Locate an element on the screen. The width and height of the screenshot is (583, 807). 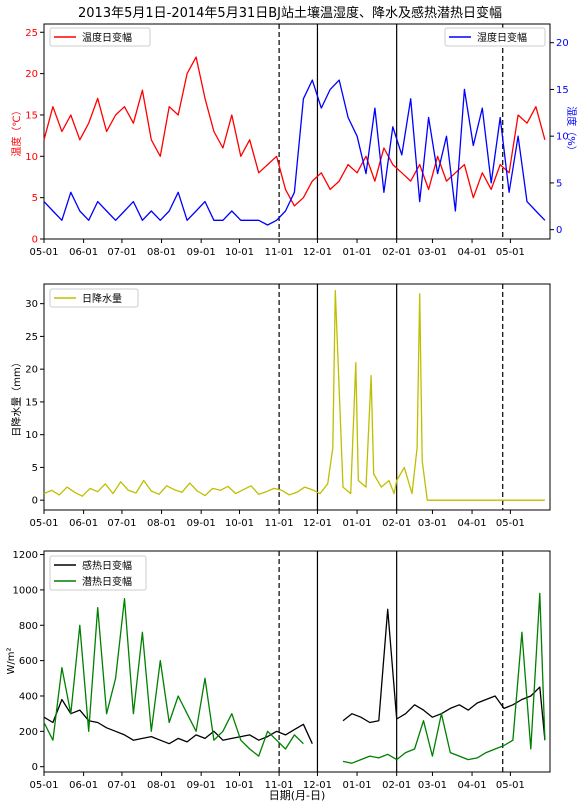
y-tick-label: 400 is located at coordinates (28, 696).